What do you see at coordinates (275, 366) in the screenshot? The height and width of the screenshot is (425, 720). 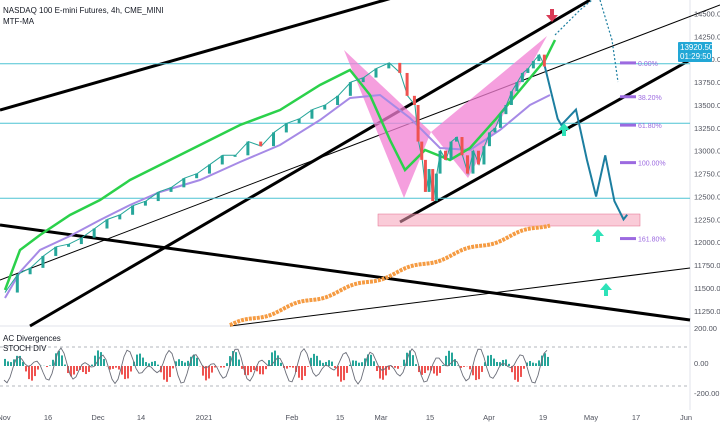 I see `stoch-line` at bounding box center [275, 366].